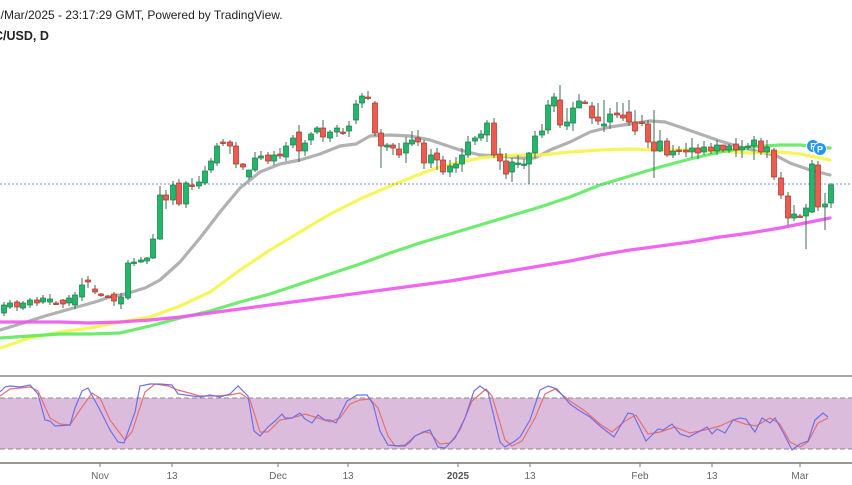  I want to click on svg-text: P, so click(820, 150).